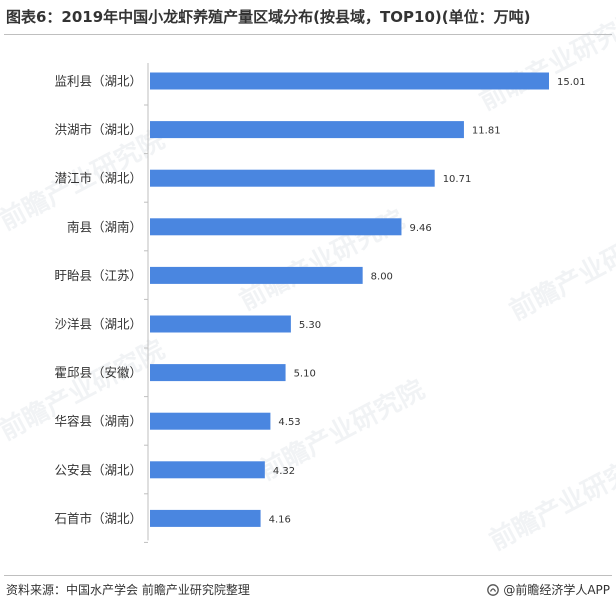 This screenshot has height=610, width=616. Describe the element at coordinates (98, 518) in the screenshot. I see `category-label: 石首市（湖北）` at that location.